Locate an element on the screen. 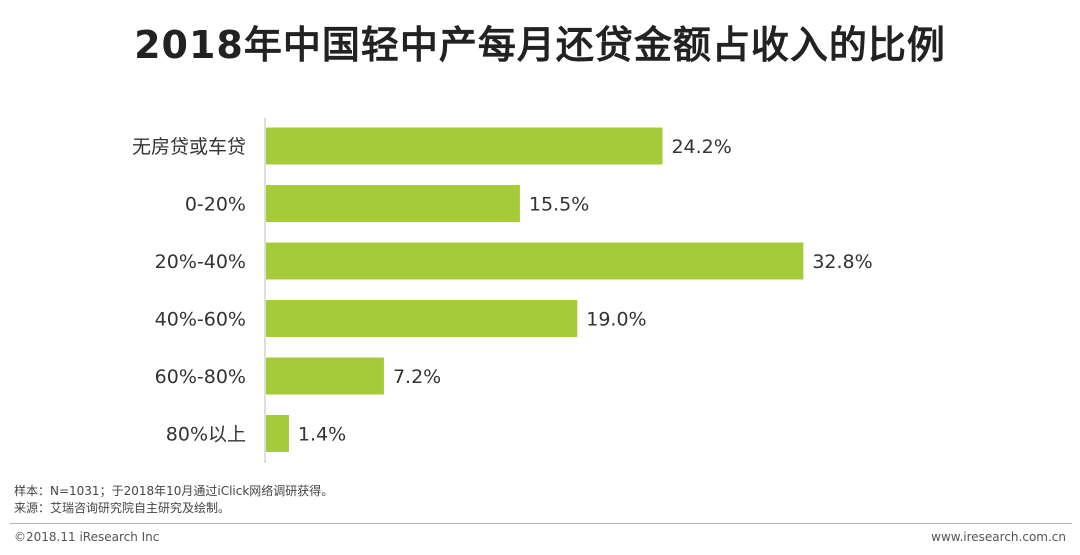  category-label-1: 0-20% is located at coordinates (215, 205).